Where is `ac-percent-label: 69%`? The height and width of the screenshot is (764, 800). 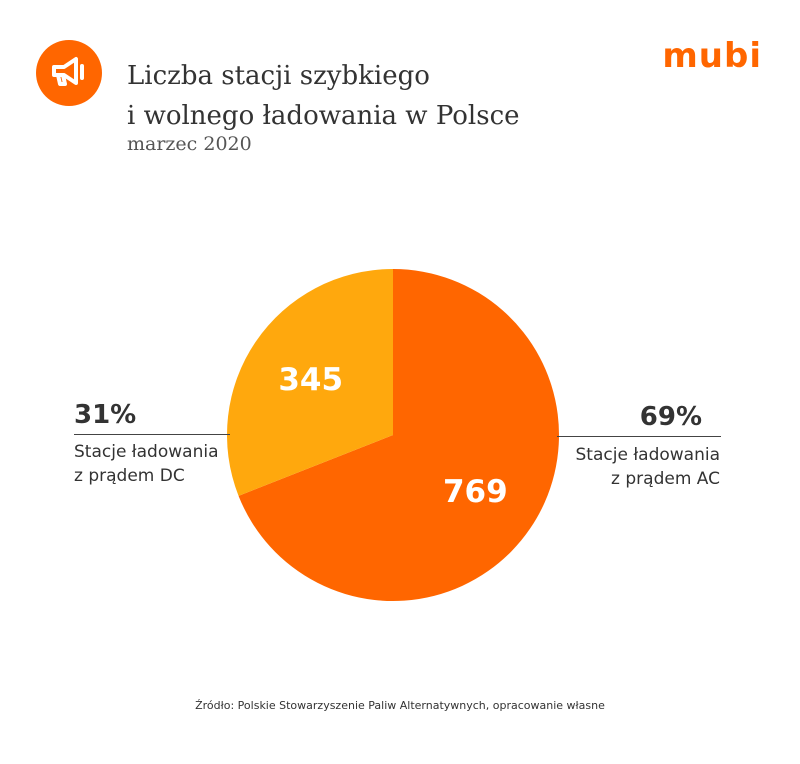
ac-percent-label: 69% is located at coordinates (670, 417).